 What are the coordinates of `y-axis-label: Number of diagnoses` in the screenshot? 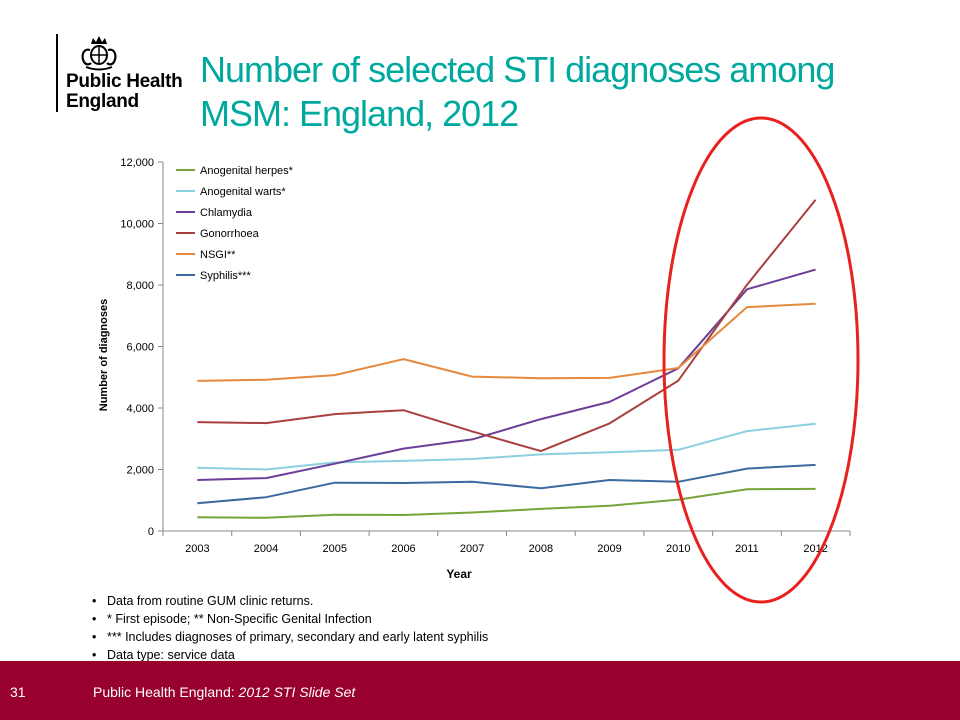 It's located at (104, 355).